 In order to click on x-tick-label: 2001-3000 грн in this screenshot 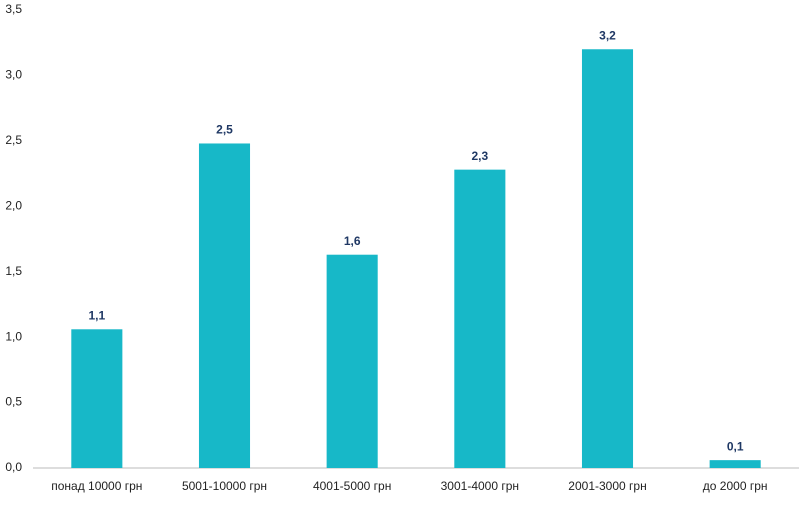, I will do `click(607, 486)`.